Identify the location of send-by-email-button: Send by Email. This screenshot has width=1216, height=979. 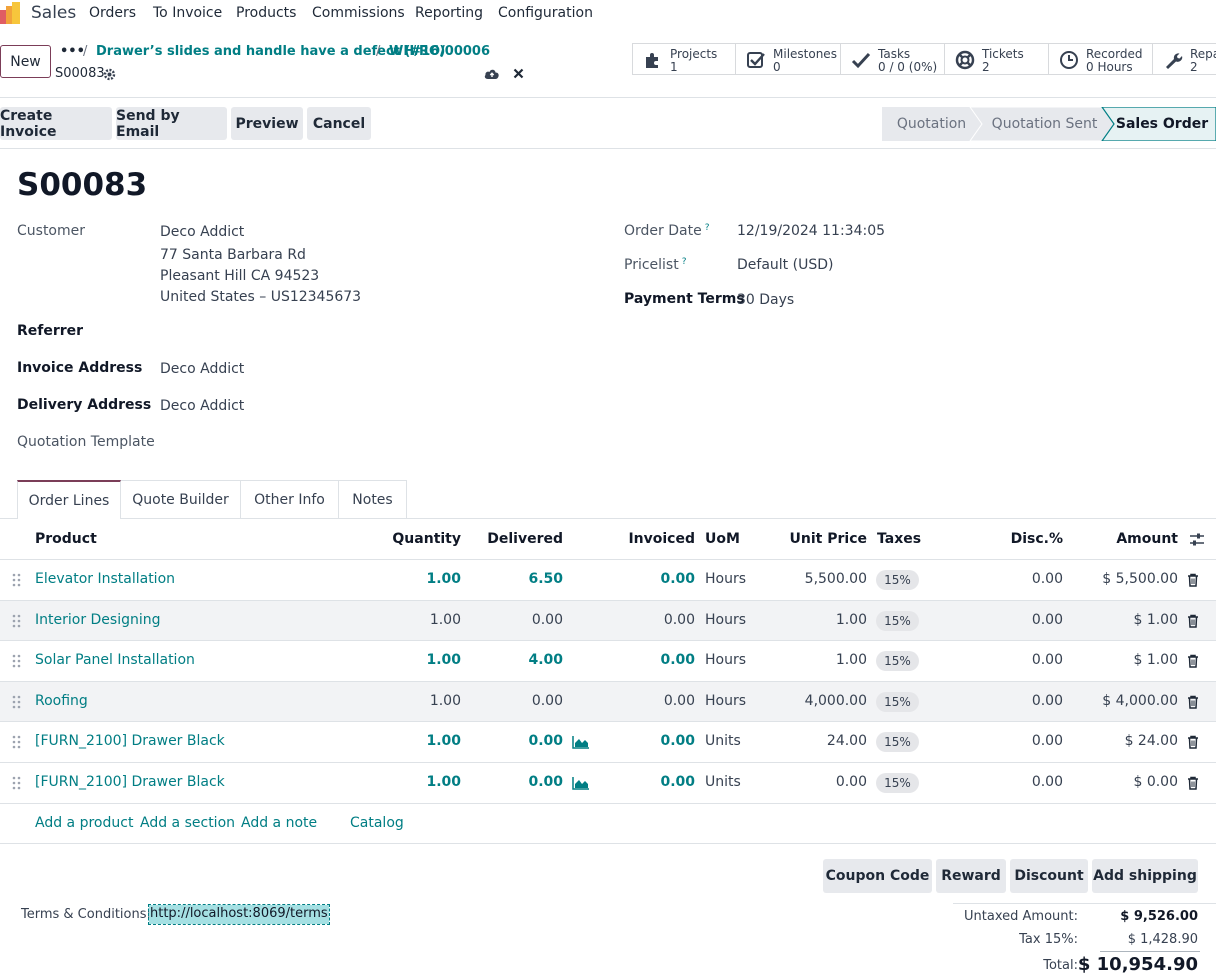
(171, 123).